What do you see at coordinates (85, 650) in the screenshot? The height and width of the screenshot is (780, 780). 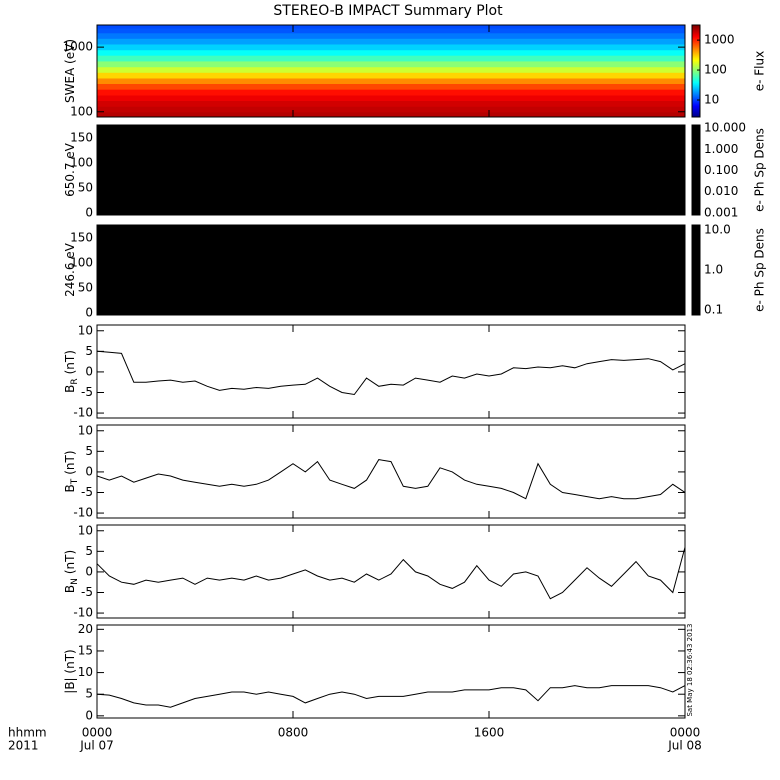 I see `y-tick-label: 15` at bounding box center [85, 650].